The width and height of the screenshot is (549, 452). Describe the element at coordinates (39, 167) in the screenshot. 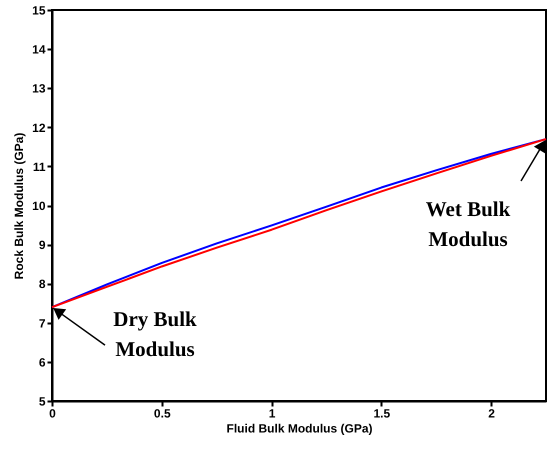

I see `y-tick-label: 11` at that location.